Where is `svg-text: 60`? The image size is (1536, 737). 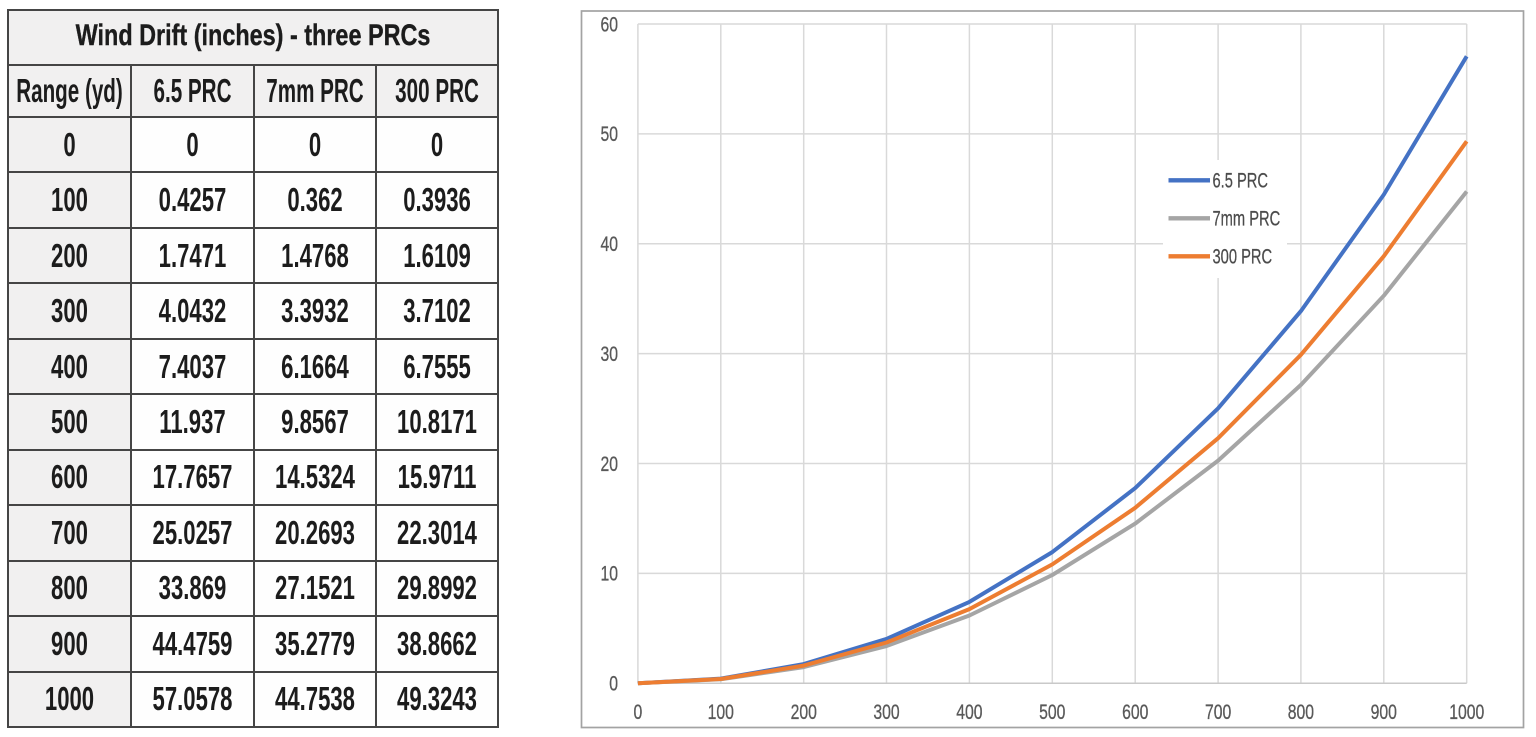
svg-text: 60 is located at coordinates (609, 24).